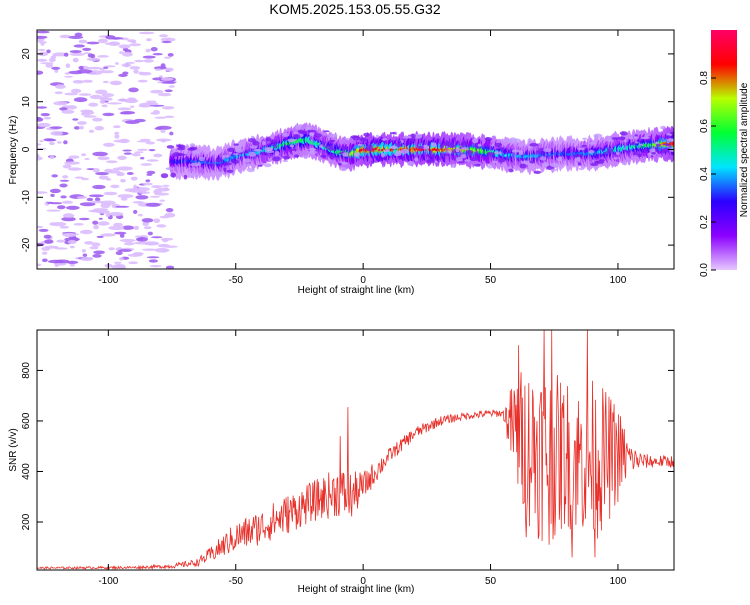 This screenshot has width=750, height=605. I want to click on y-tick-label: -10, so click(26, 197).